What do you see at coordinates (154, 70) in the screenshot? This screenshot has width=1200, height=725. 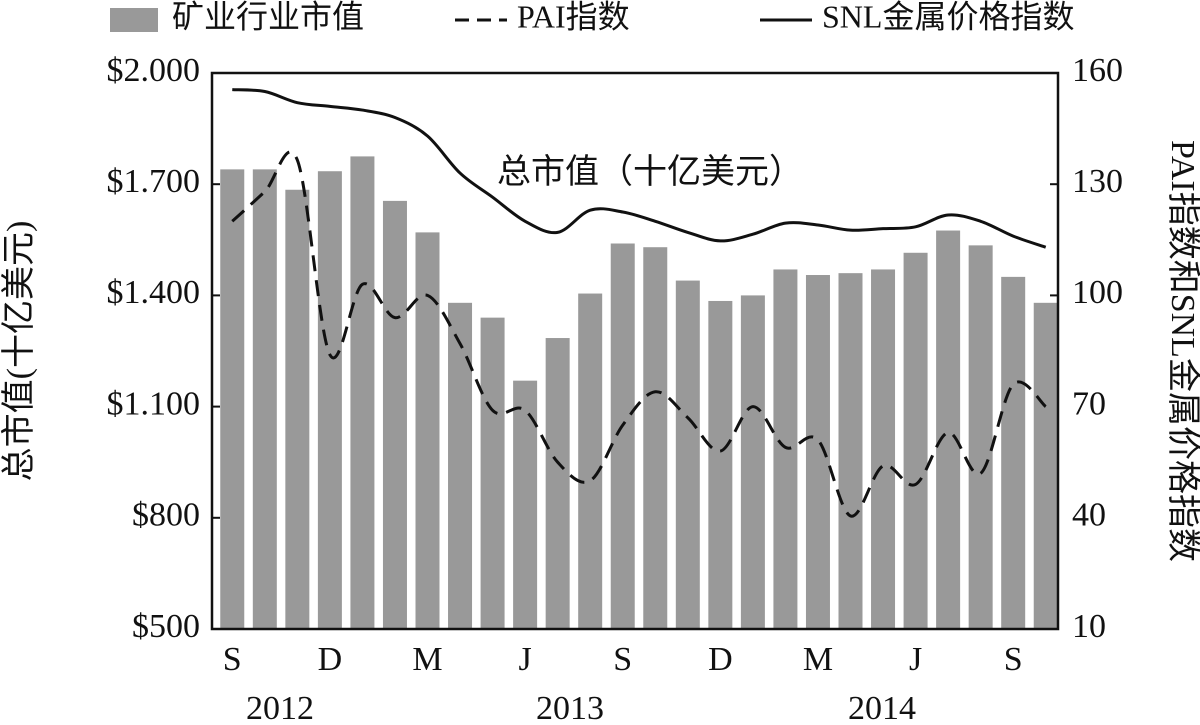 I see `y-tick-label: $2.000` at bounding box center [154, 70].